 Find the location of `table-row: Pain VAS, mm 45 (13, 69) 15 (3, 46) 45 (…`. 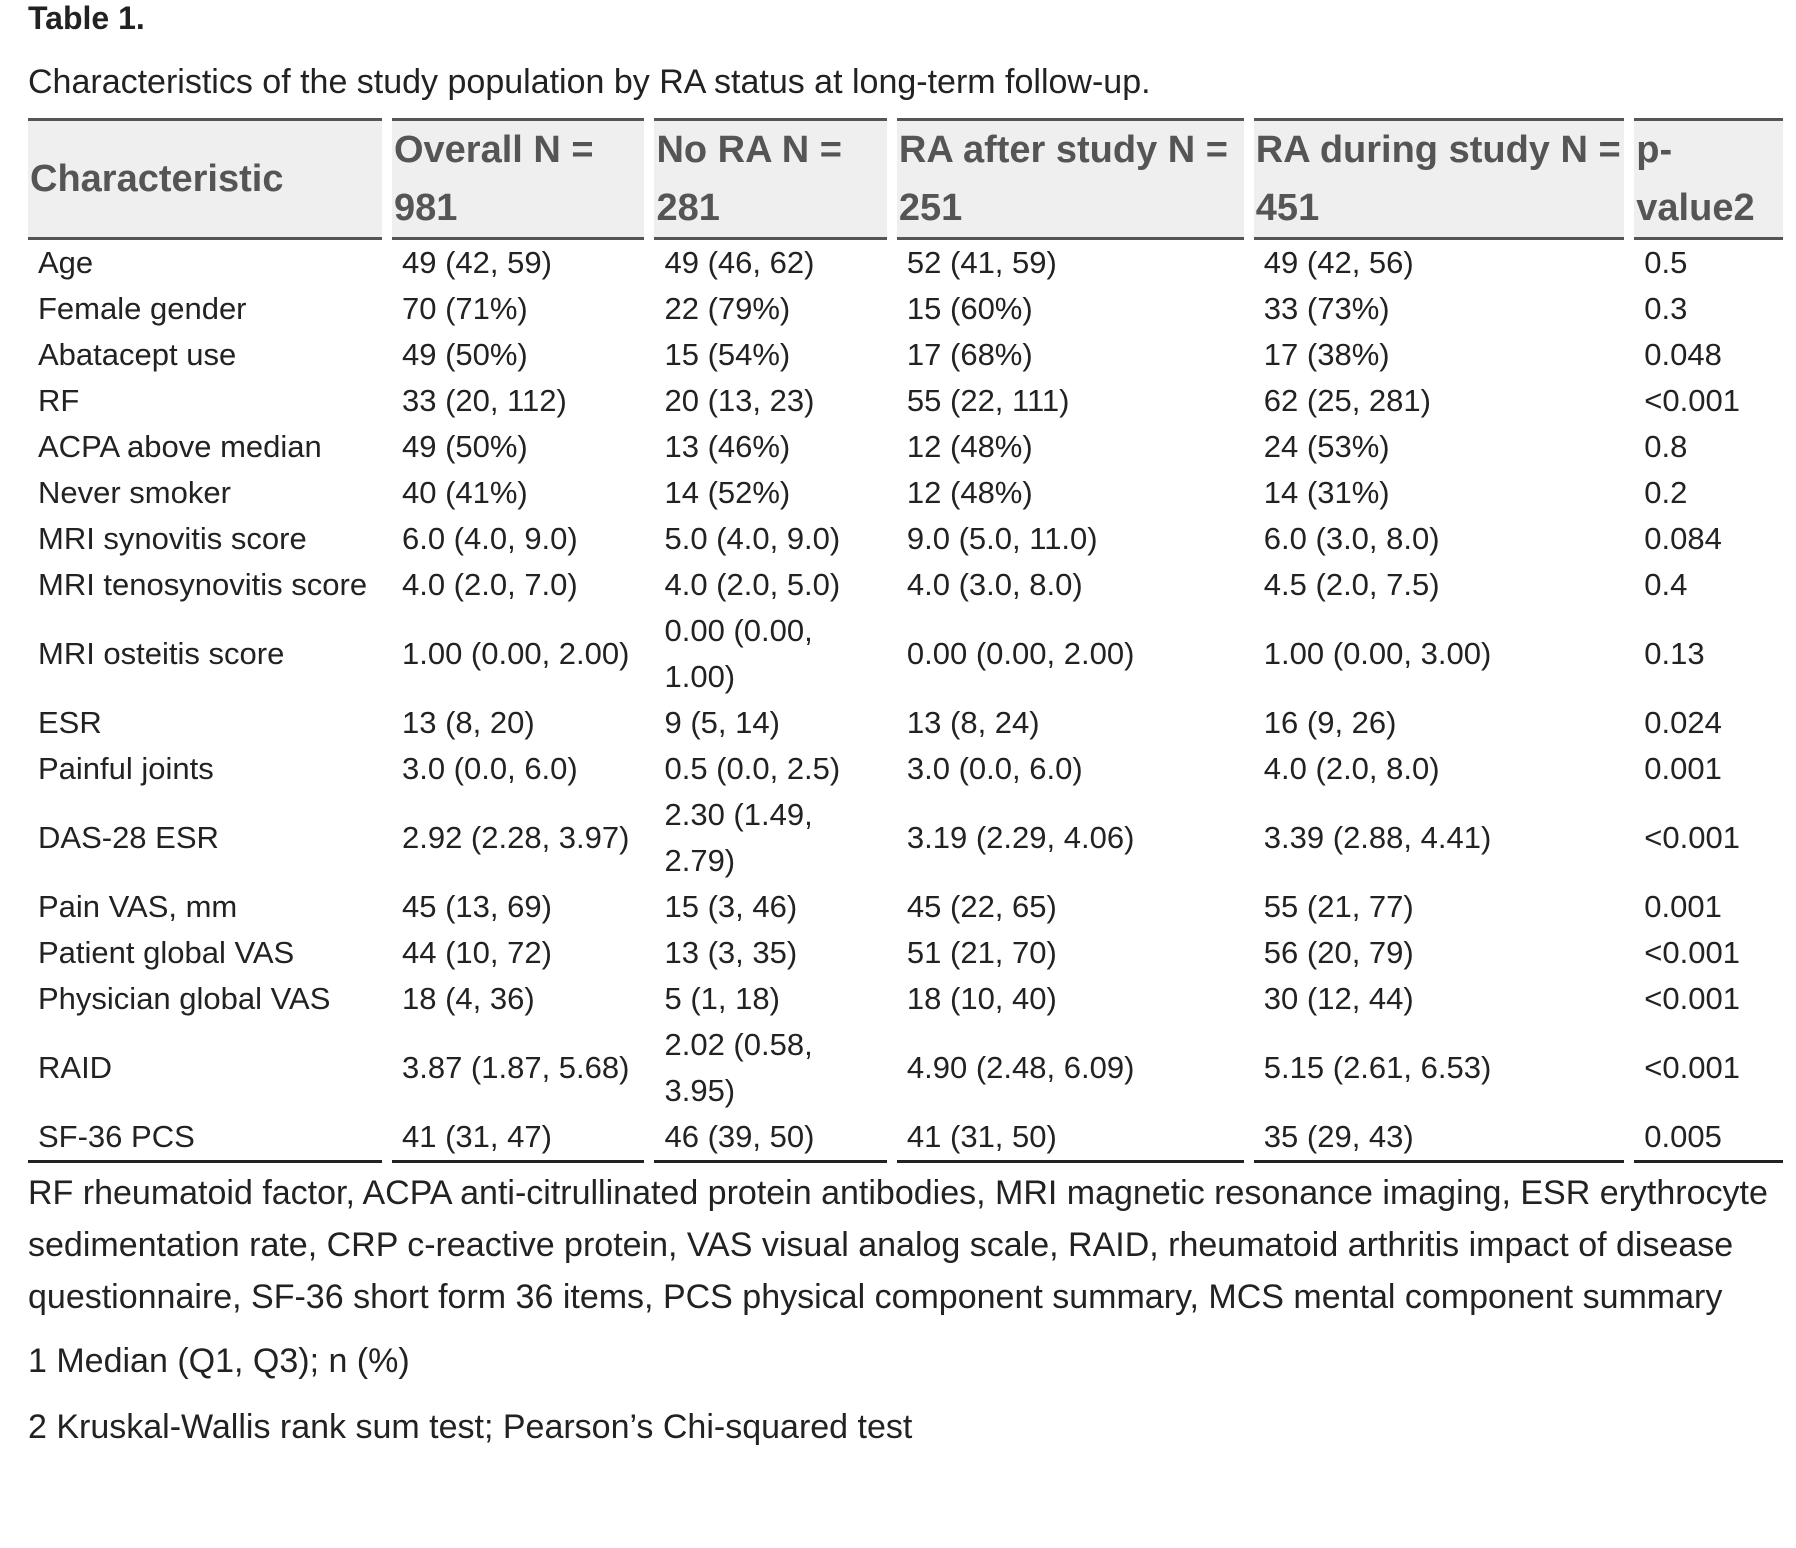

table-row: Pain VAS, mm 45 (13, 69) 15 (3, 46) 45 (… is located at coordinates (905, 907).